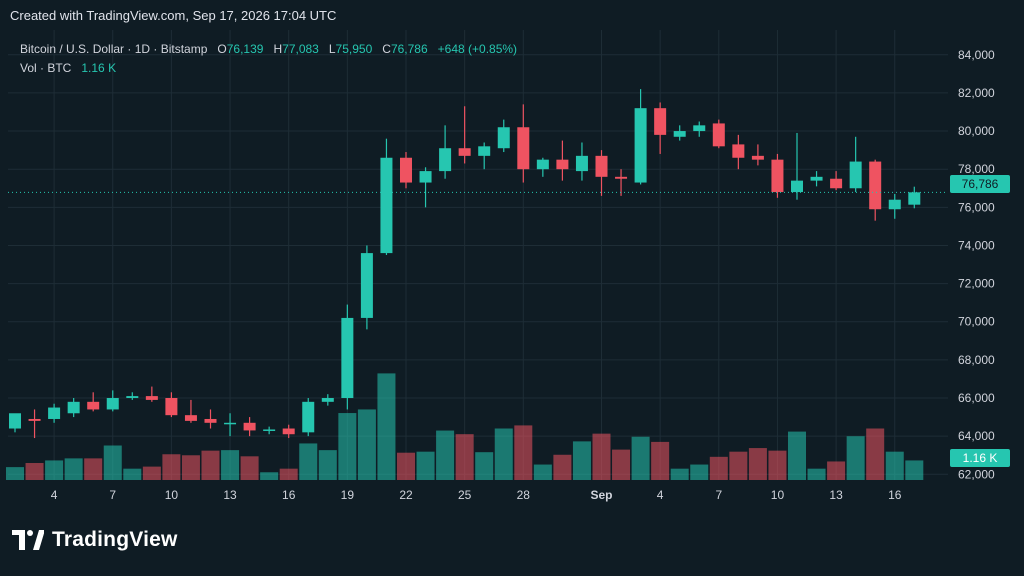  What do you see at coordinates (245, 49) in the screenshot?
I see `open-value: 76,139` at bounding box center [245, 49].